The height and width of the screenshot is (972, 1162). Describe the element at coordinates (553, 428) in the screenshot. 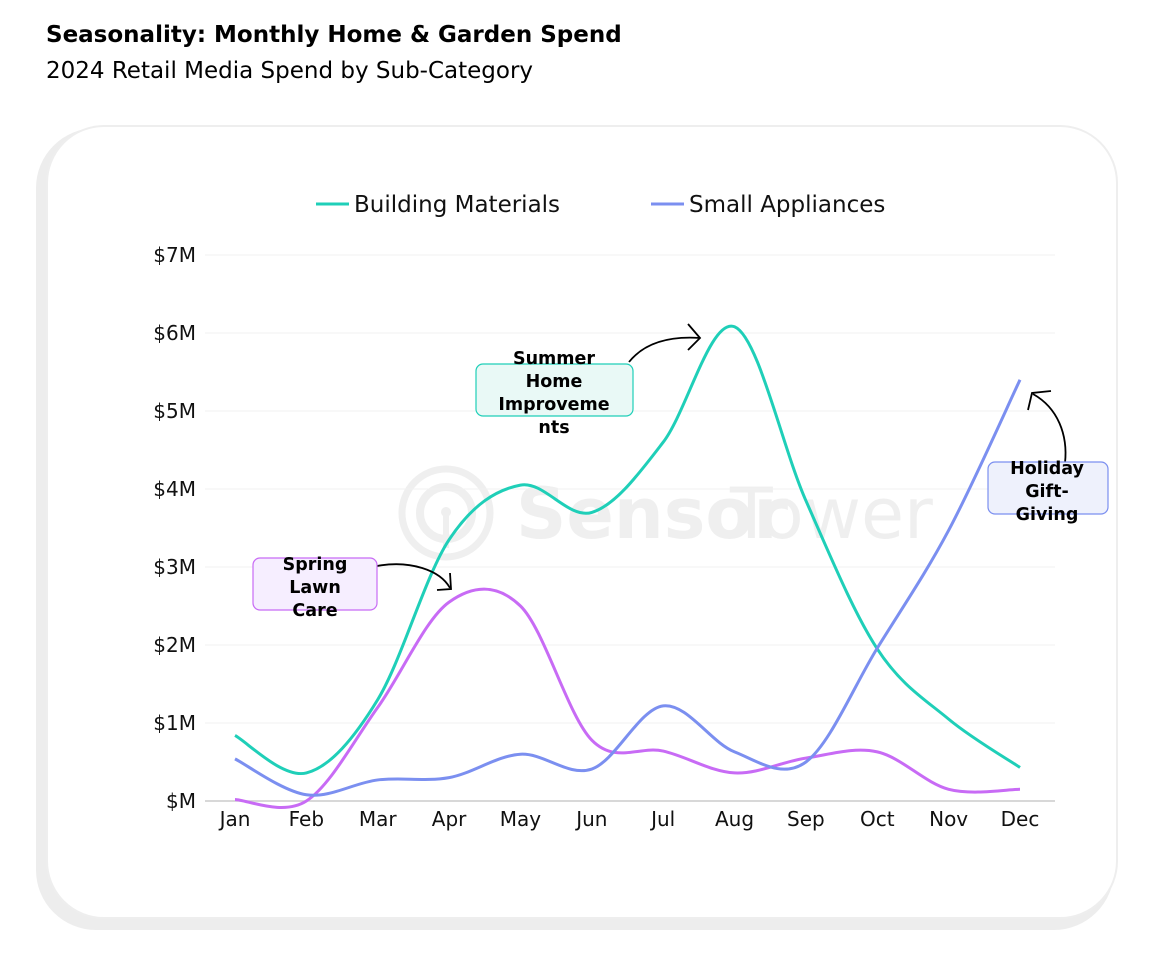

I see `annotation-text: nts` at that location.